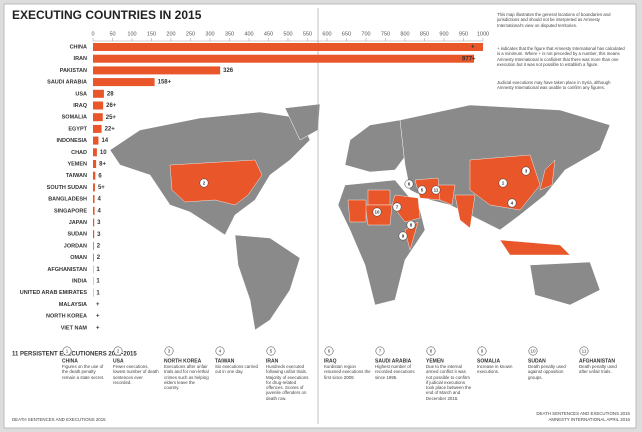 This screenshot has width=642, height=432. Describe the element at coordinates (74, 355) in the screenshot. I see `persistent-title: 11 PERSISTENT EXECUTIONERS 2011-2015` at that location.